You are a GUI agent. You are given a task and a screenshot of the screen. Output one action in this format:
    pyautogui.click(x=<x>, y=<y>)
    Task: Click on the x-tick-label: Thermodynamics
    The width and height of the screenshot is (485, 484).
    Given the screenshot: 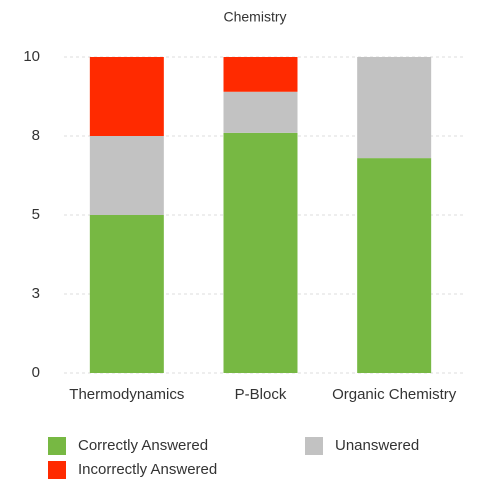 What is the action you would take?
    pyautogui.click(x=126, y=394)
    